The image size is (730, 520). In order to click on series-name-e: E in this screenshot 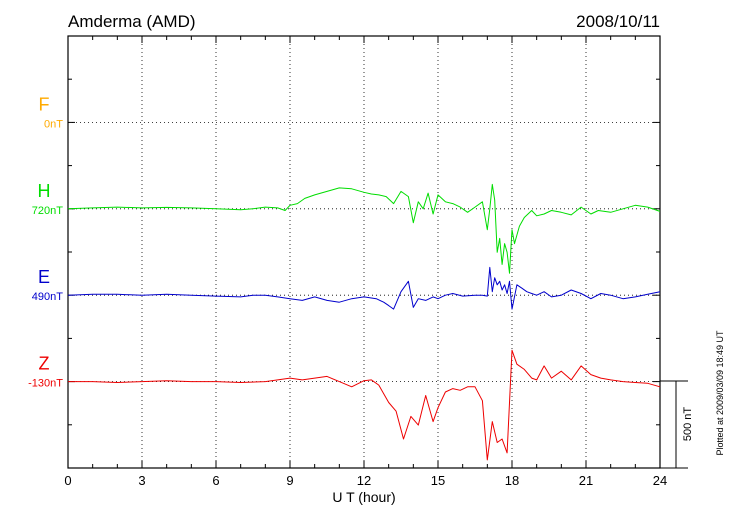, I will do `click(44, 277)`.